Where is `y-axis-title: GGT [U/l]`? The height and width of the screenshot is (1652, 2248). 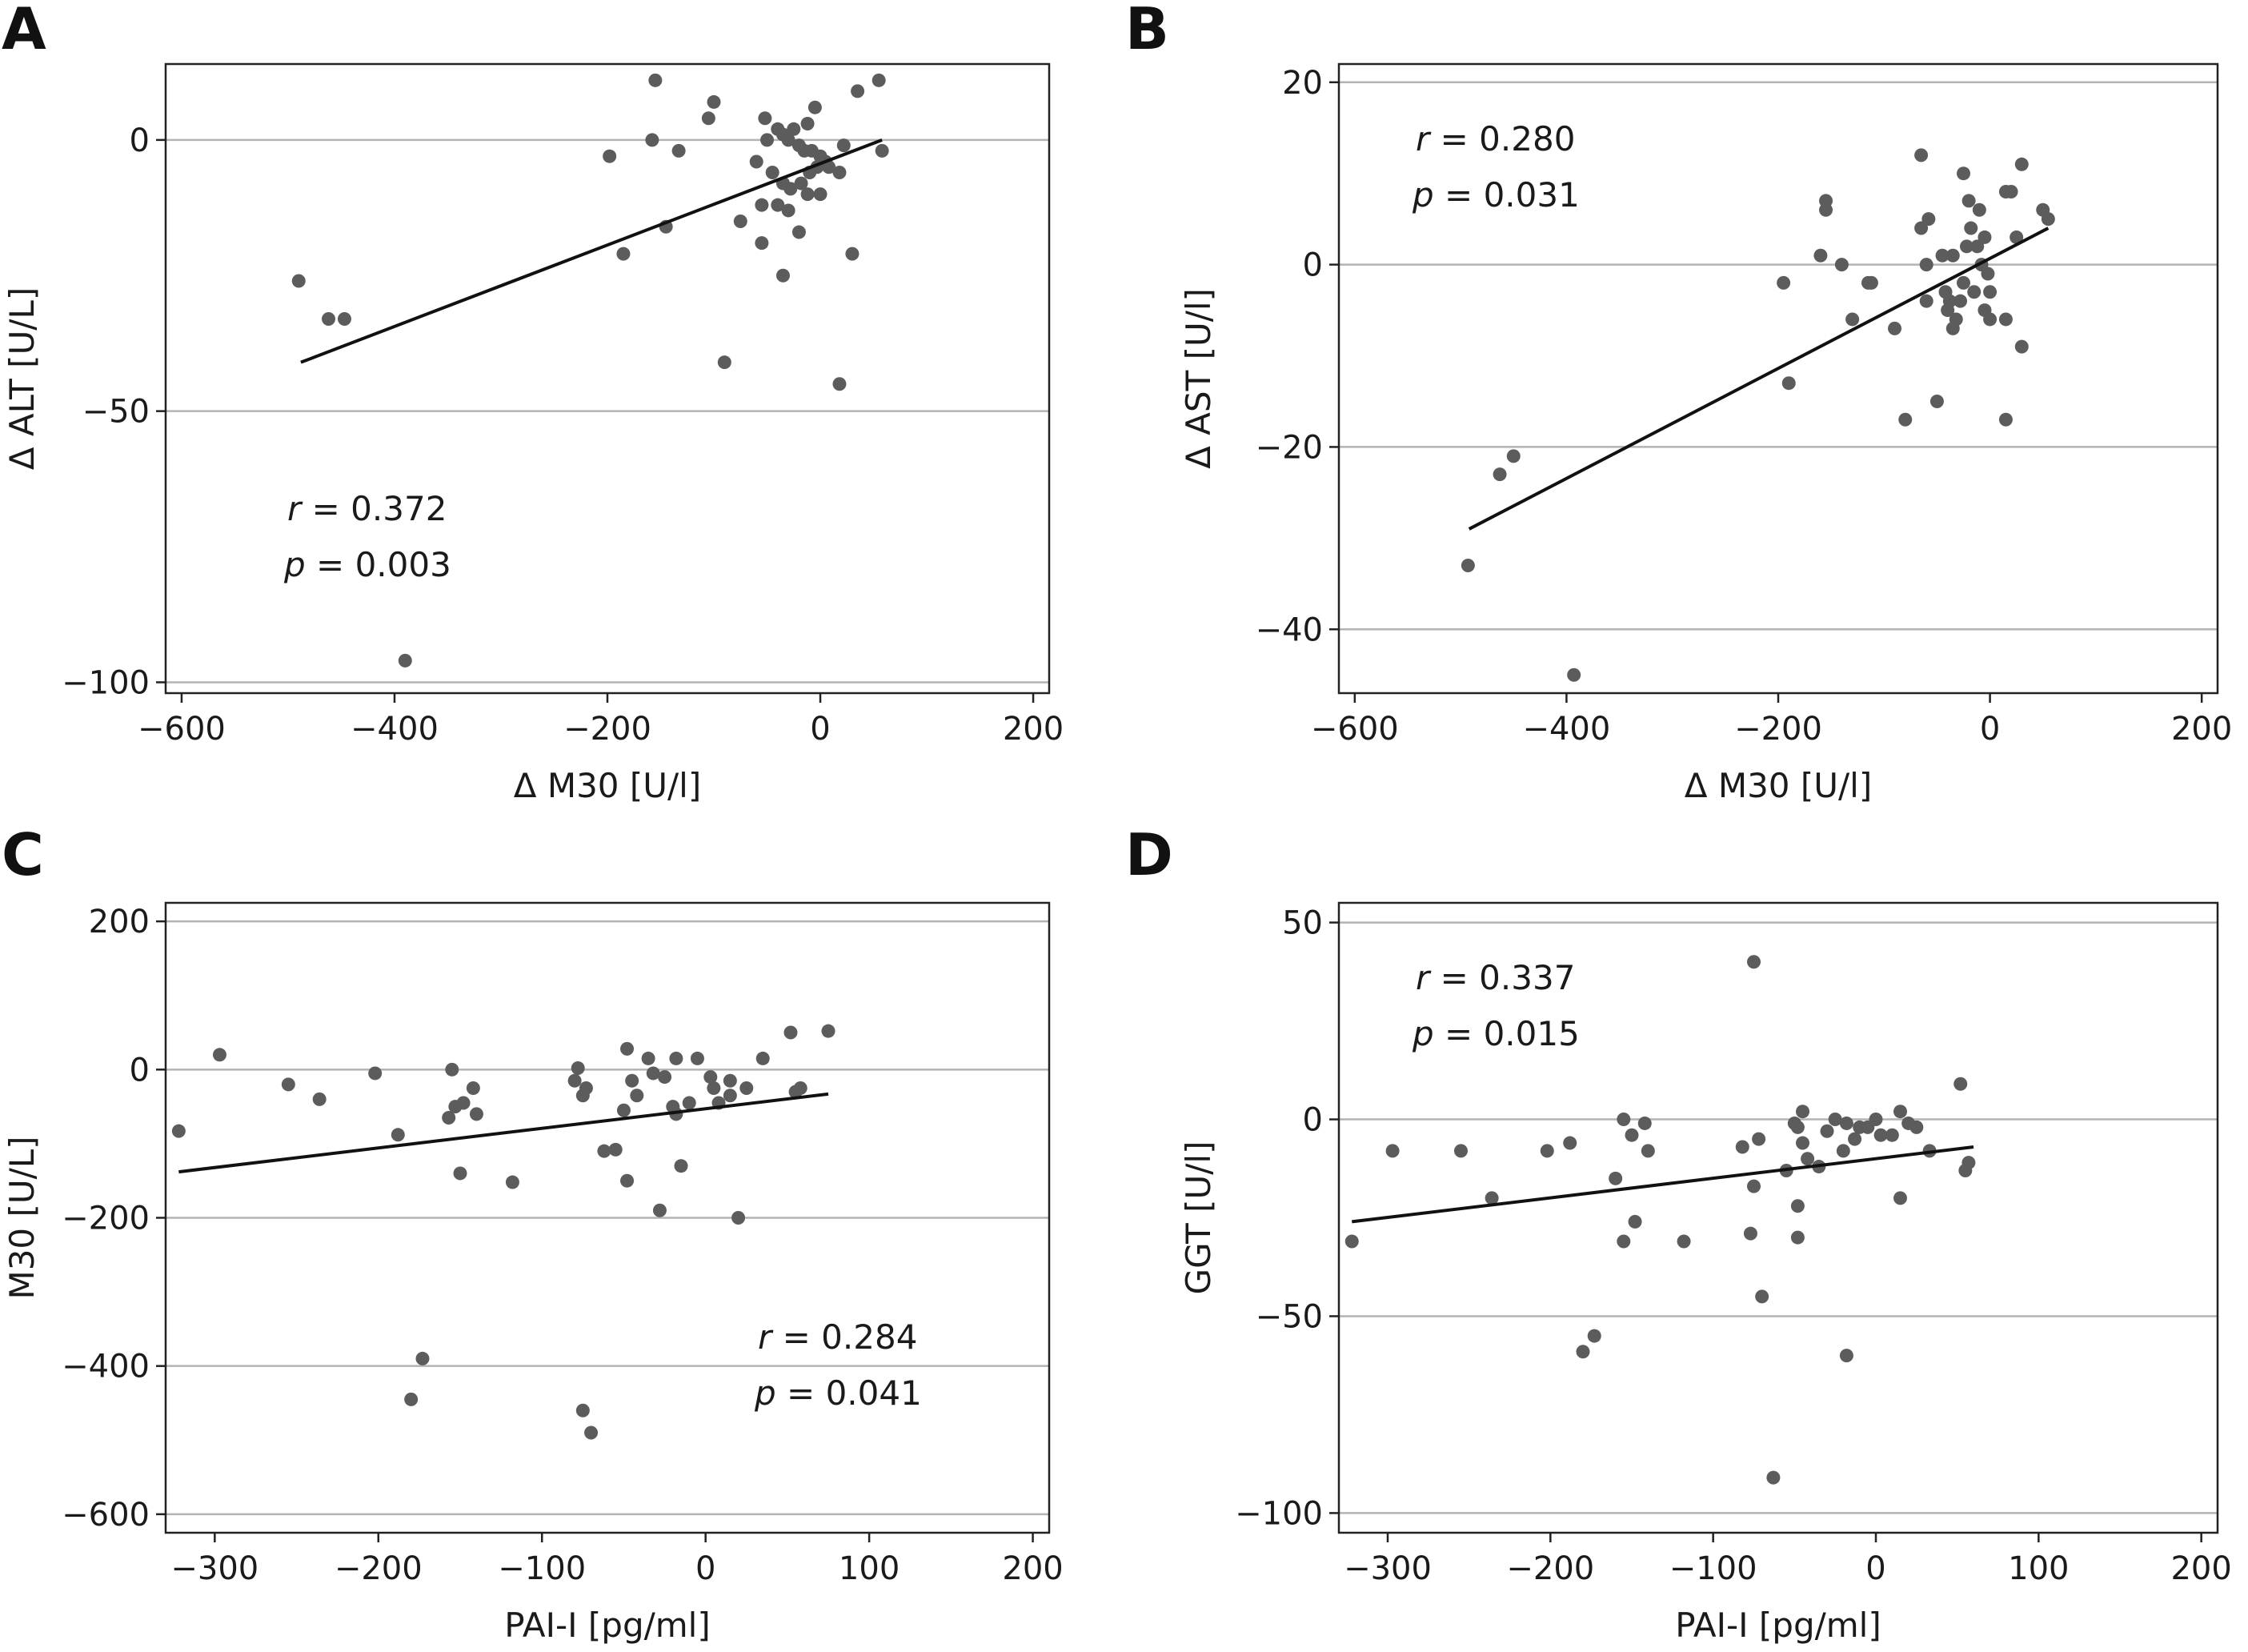
y-axis-title: GGT [U/l] is located at coordinates (1198, 1218).